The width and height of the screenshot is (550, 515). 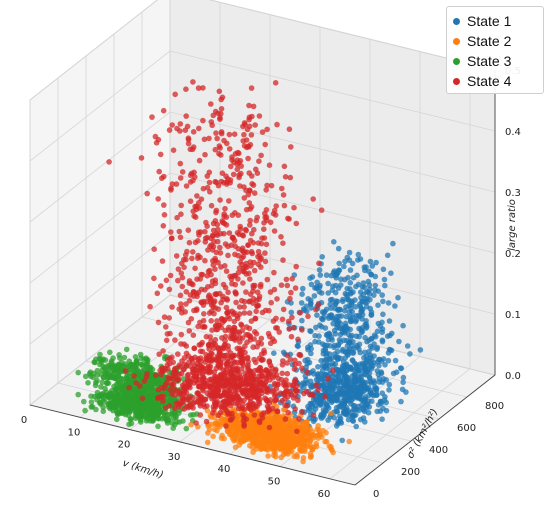 What do you see at coordinates (489, 41) in the screenshot?
I see `legend-label: State 2` at bounding box center [489, 41].